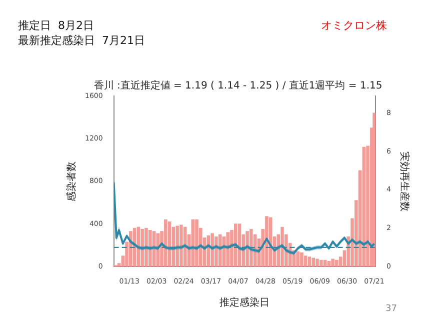  What do you see at coordinates (391, 309) in the screenshot?
I see `text: 37` at bounding box center [391, 309].